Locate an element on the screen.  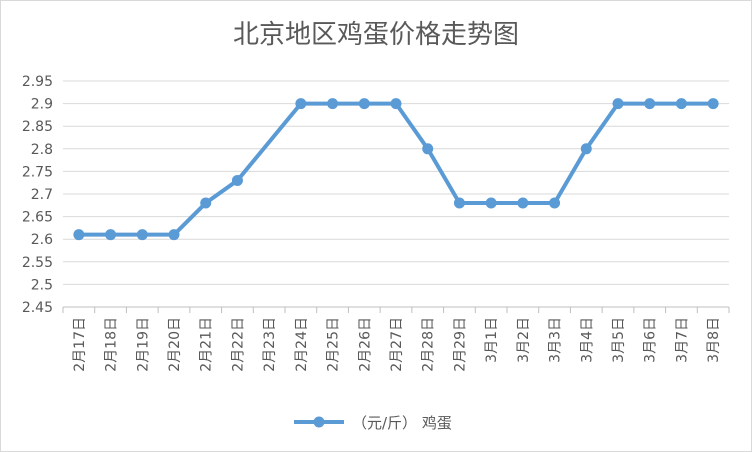
y-tick-label: 2.45 is located at coordinates (37, 308).